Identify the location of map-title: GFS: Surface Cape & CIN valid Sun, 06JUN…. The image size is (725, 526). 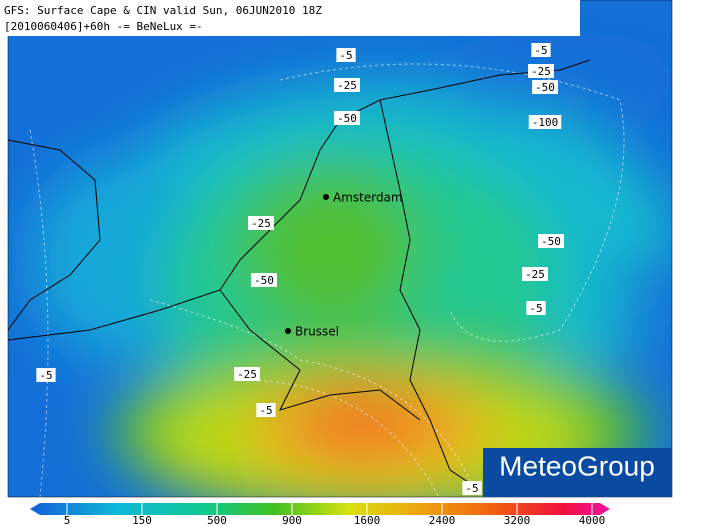
(163, 10).